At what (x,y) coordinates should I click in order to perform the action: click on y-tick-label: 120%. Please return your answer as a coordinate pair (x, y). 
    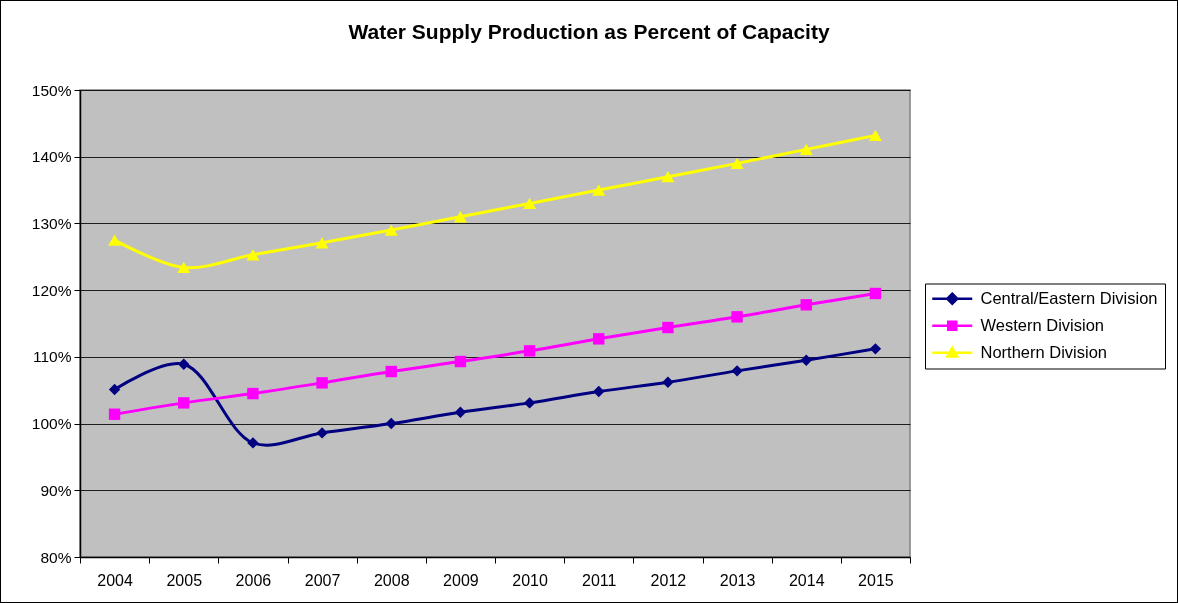
    Looking at the image, I should click on (51, 290).